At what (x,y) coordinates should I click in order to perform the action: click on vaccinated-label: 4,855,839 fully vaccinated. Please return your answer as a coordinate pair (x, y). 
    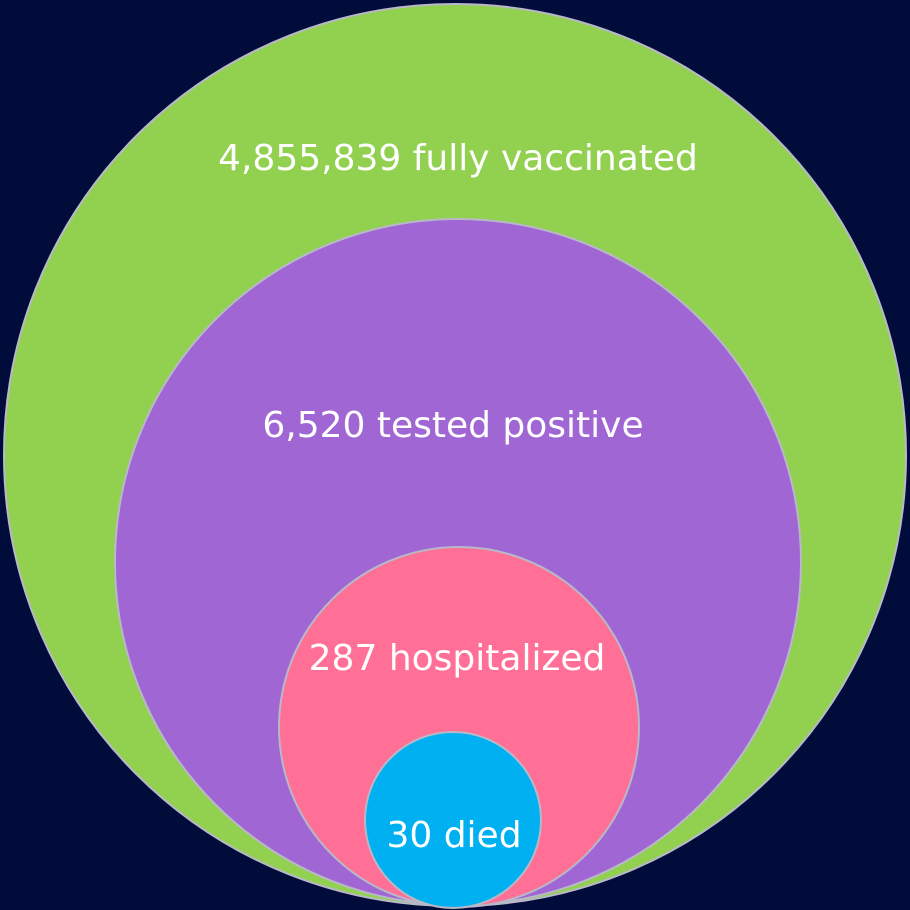
    Looking at the image, I should click on (458, 158).